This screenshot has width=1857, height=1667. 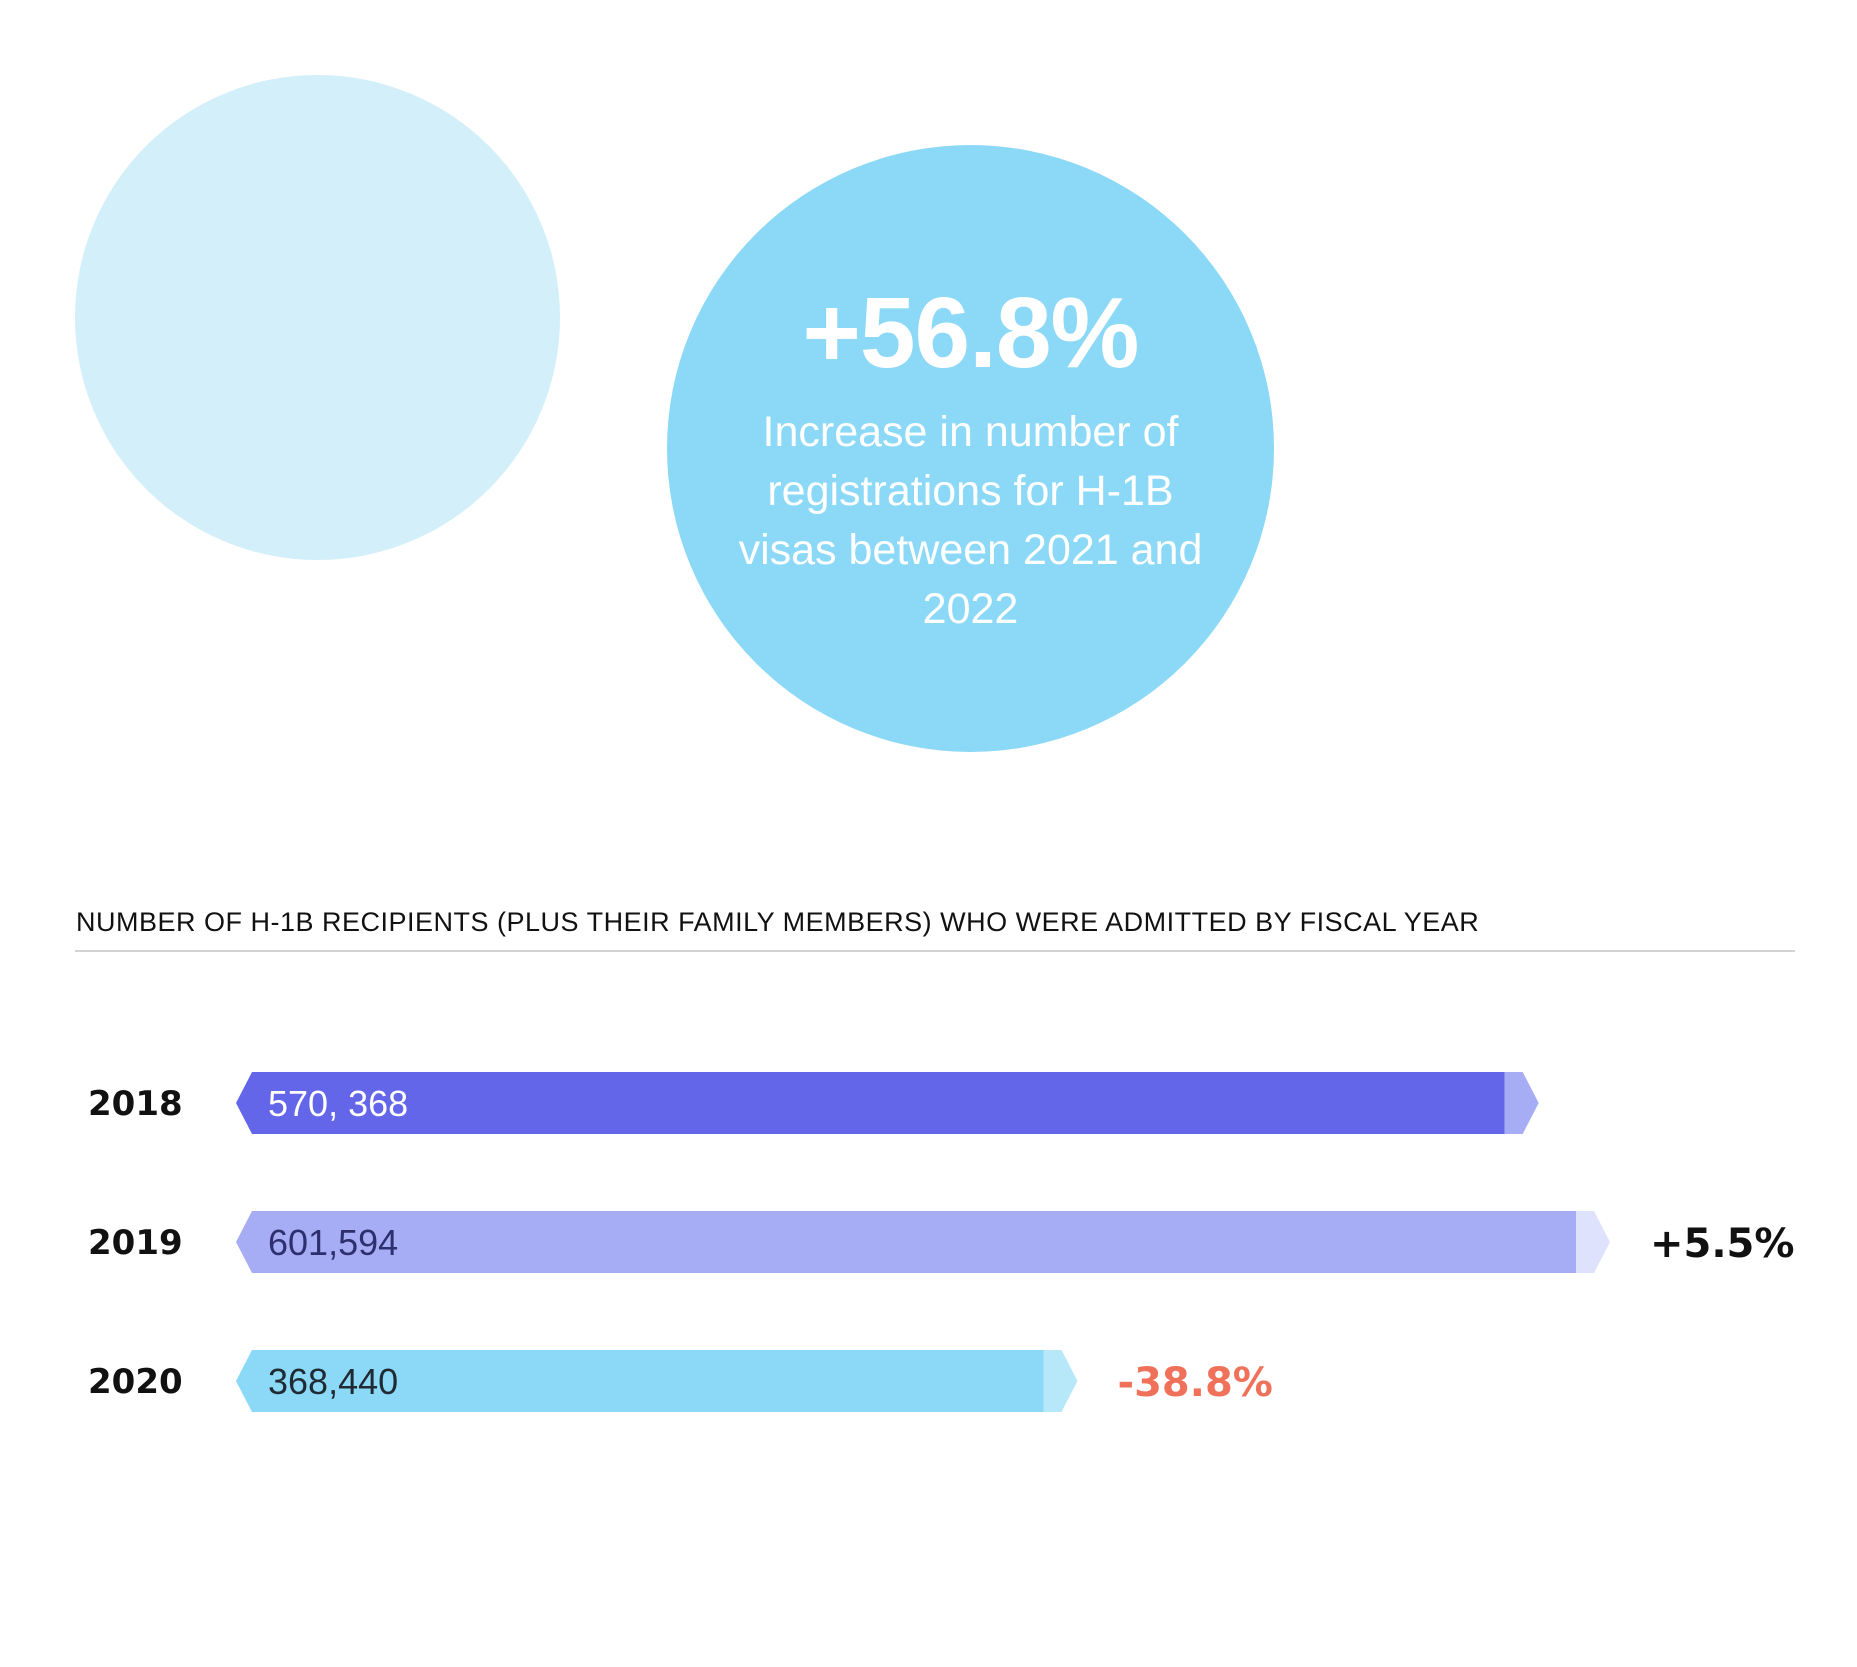 I want to click on bar-tip-2018, so click(x=1521, y=1103).